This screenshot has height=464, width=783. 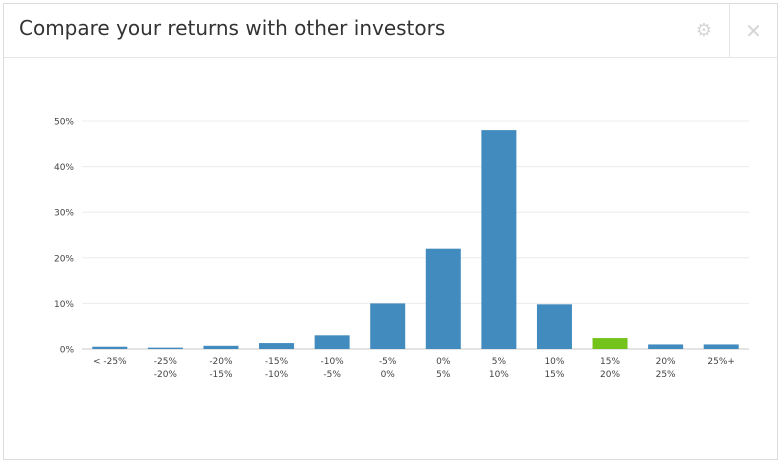 I want to click on settings-button: ⚙, so click(x=704, y=30).